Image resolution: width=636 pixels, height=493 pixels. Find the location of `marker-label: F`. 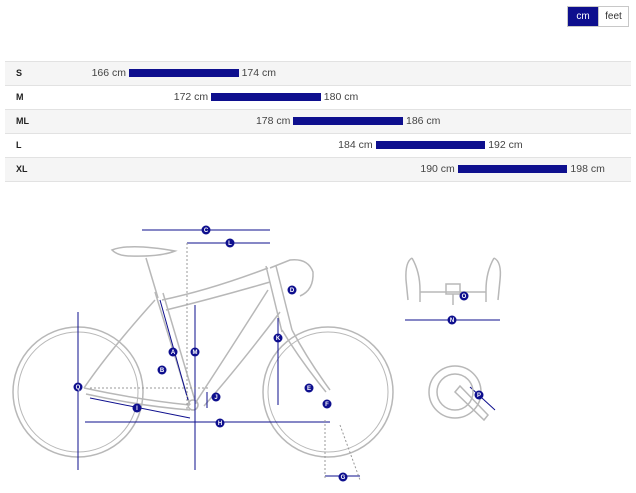

marker-label: F is located at coordinates (327, 405).